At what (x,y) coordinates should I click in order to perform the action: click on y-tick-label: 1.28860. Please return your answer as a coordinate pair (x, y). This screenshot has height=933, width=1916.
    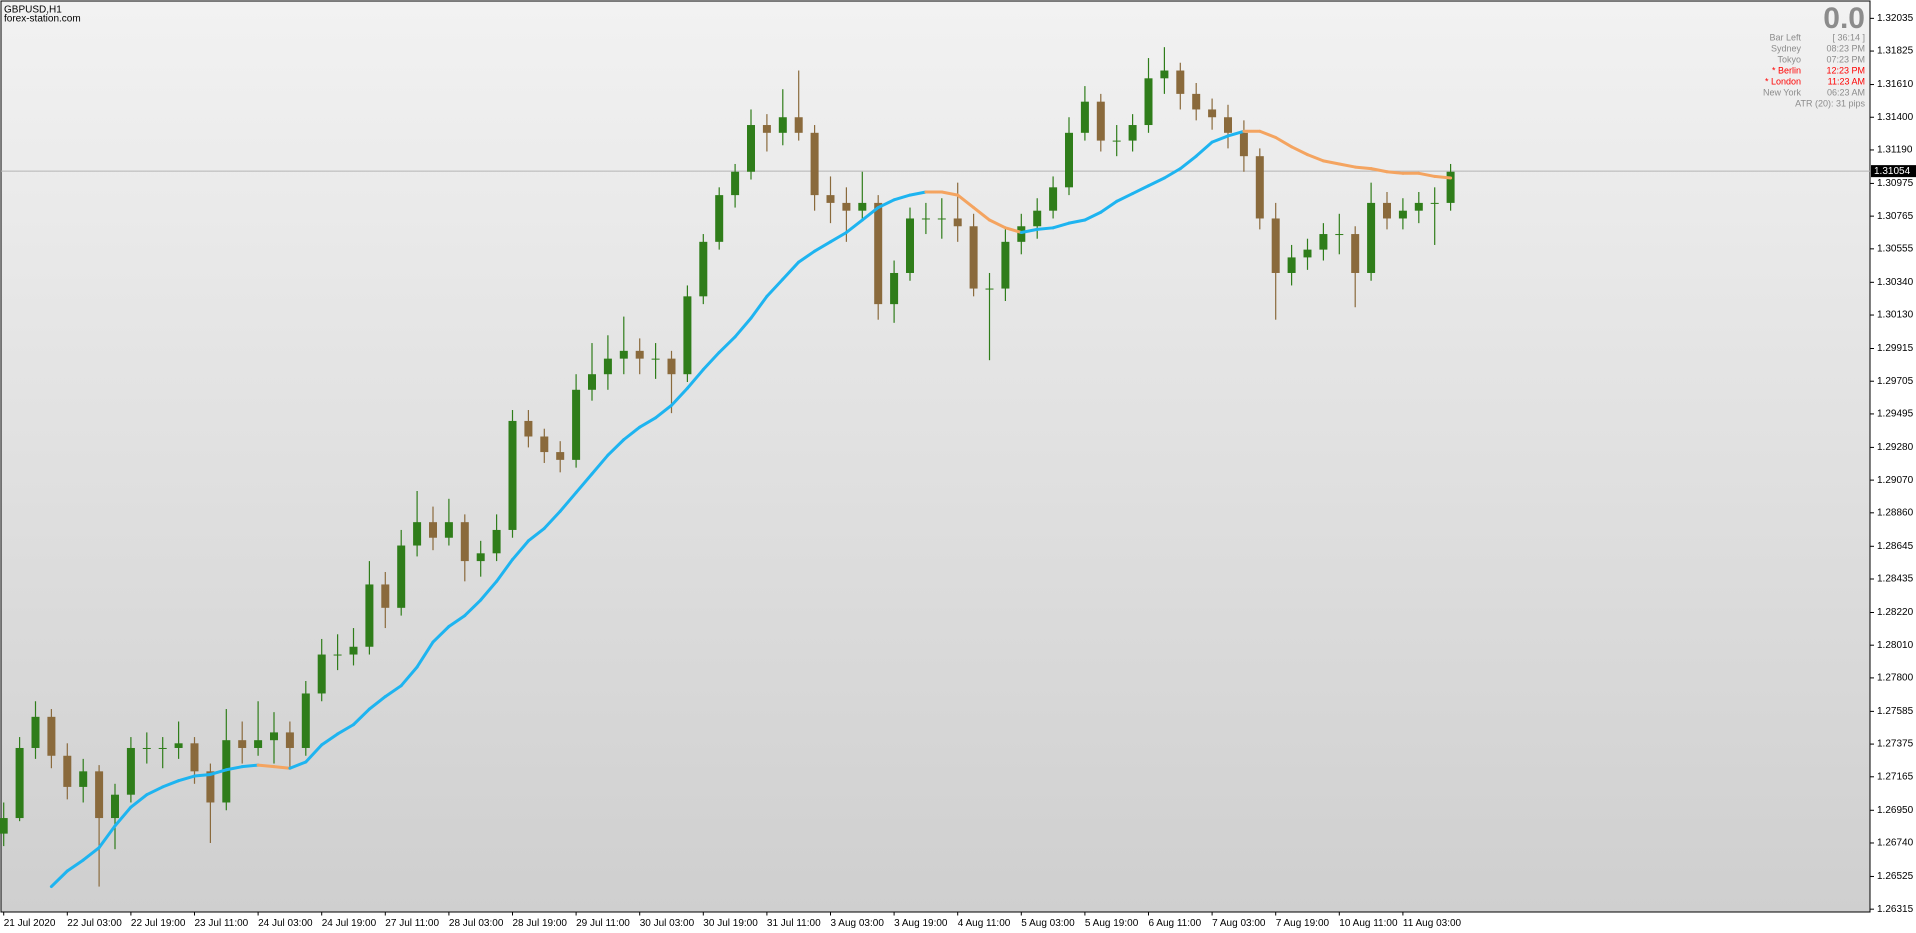
    Looking at the image, I should click on (1895, 512).